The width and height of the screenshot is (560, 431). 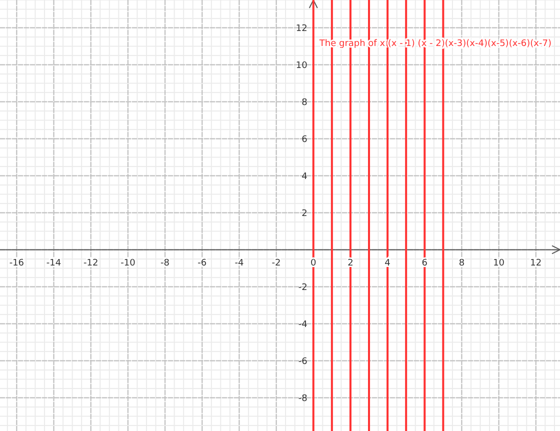 What do you see at coordinates (91, 263) in the screenshot?
I see `x-tick-label: -12` at bounding box center [91, 263].